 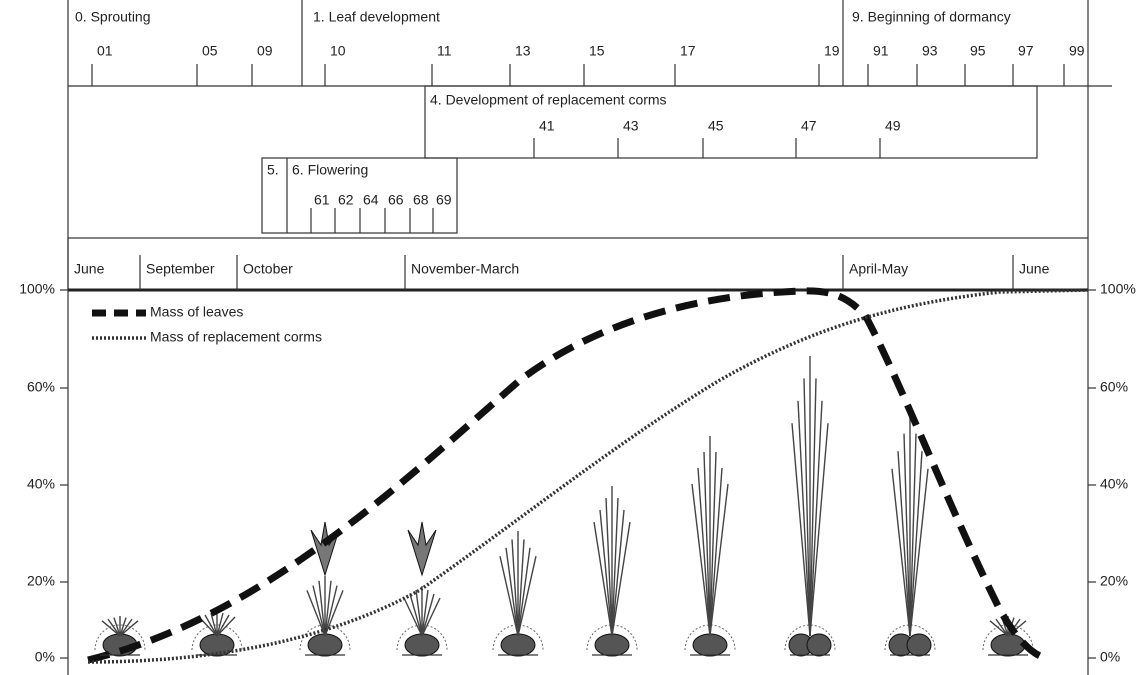 I want to click on y-tick-label: 20%, so click(x=41, y=581).